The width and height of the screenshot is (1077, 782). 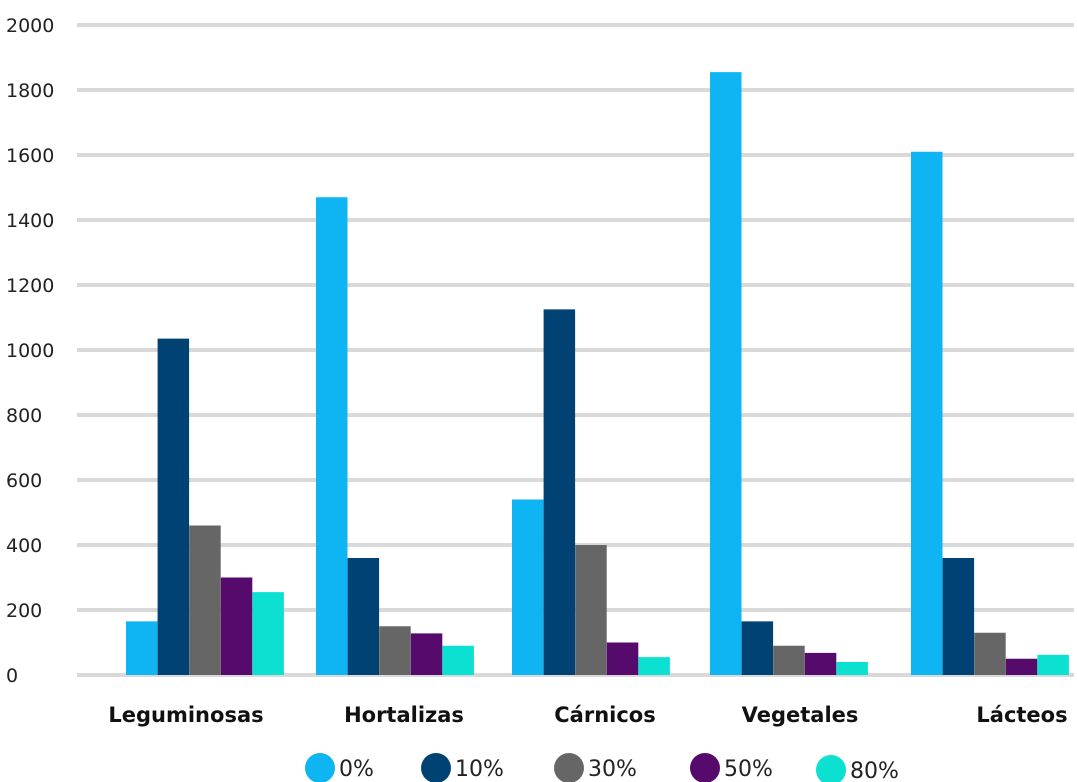 I want to click on bar-0pct-leguminosas, so click(x=142, y=648).